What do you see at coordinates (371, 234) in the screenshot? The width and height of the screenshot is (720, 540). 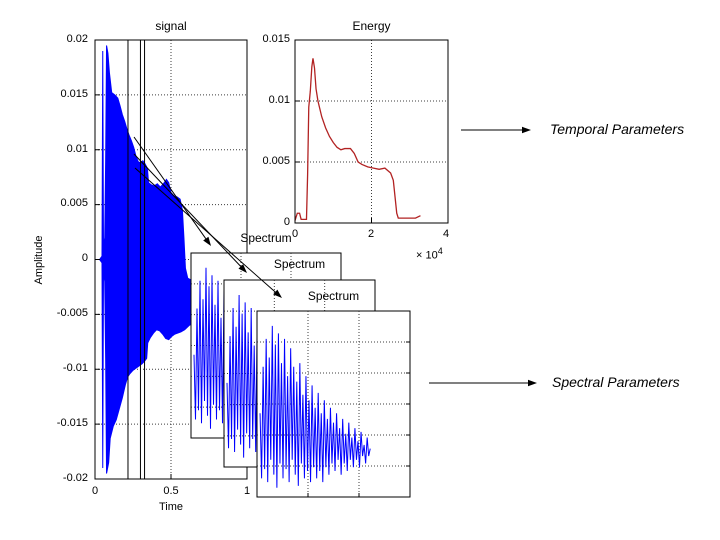 I see `energy-xtick-label: 2` at bounding box center [371, 234].